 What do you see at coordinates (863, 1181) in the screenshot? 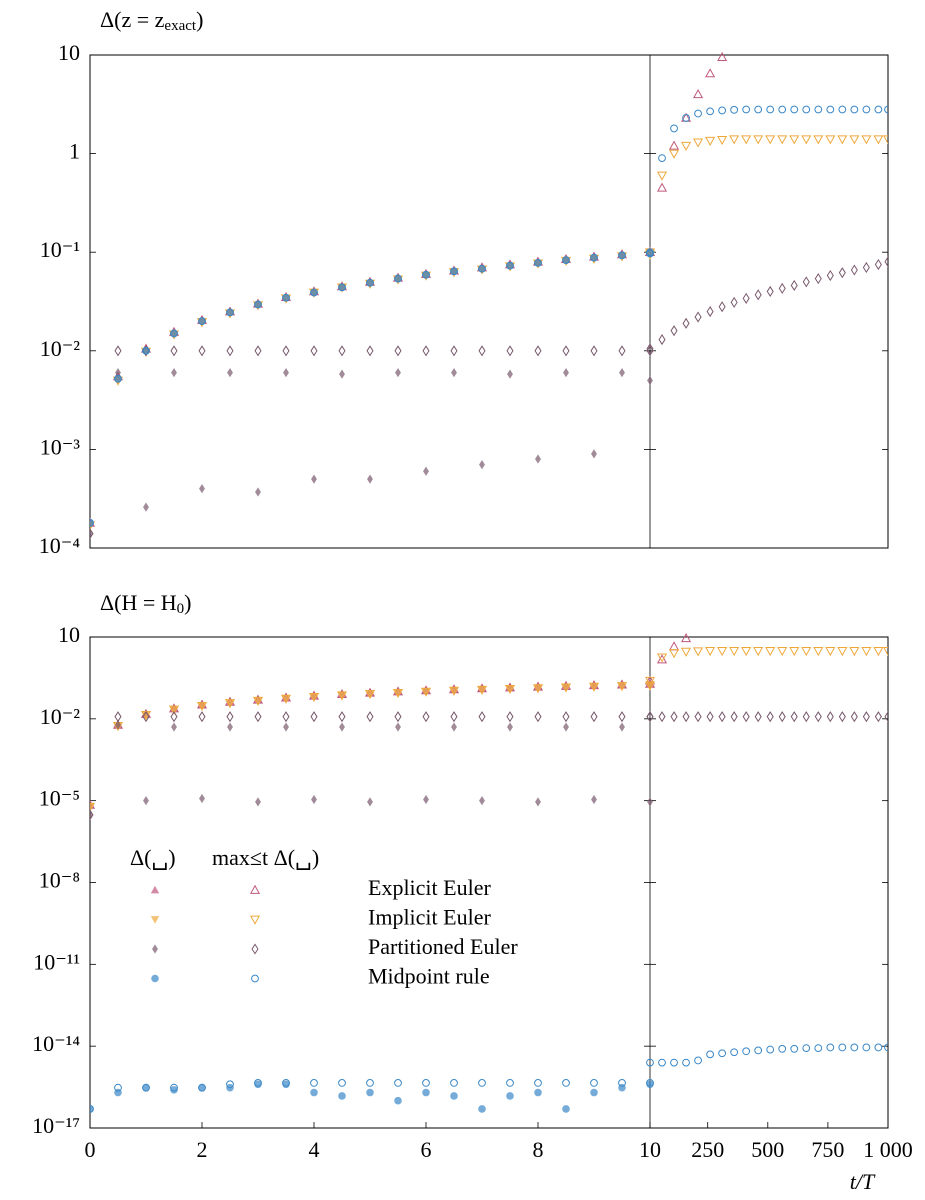
I see `x-axis-label: t/T` at bounding box center [863, 1181].